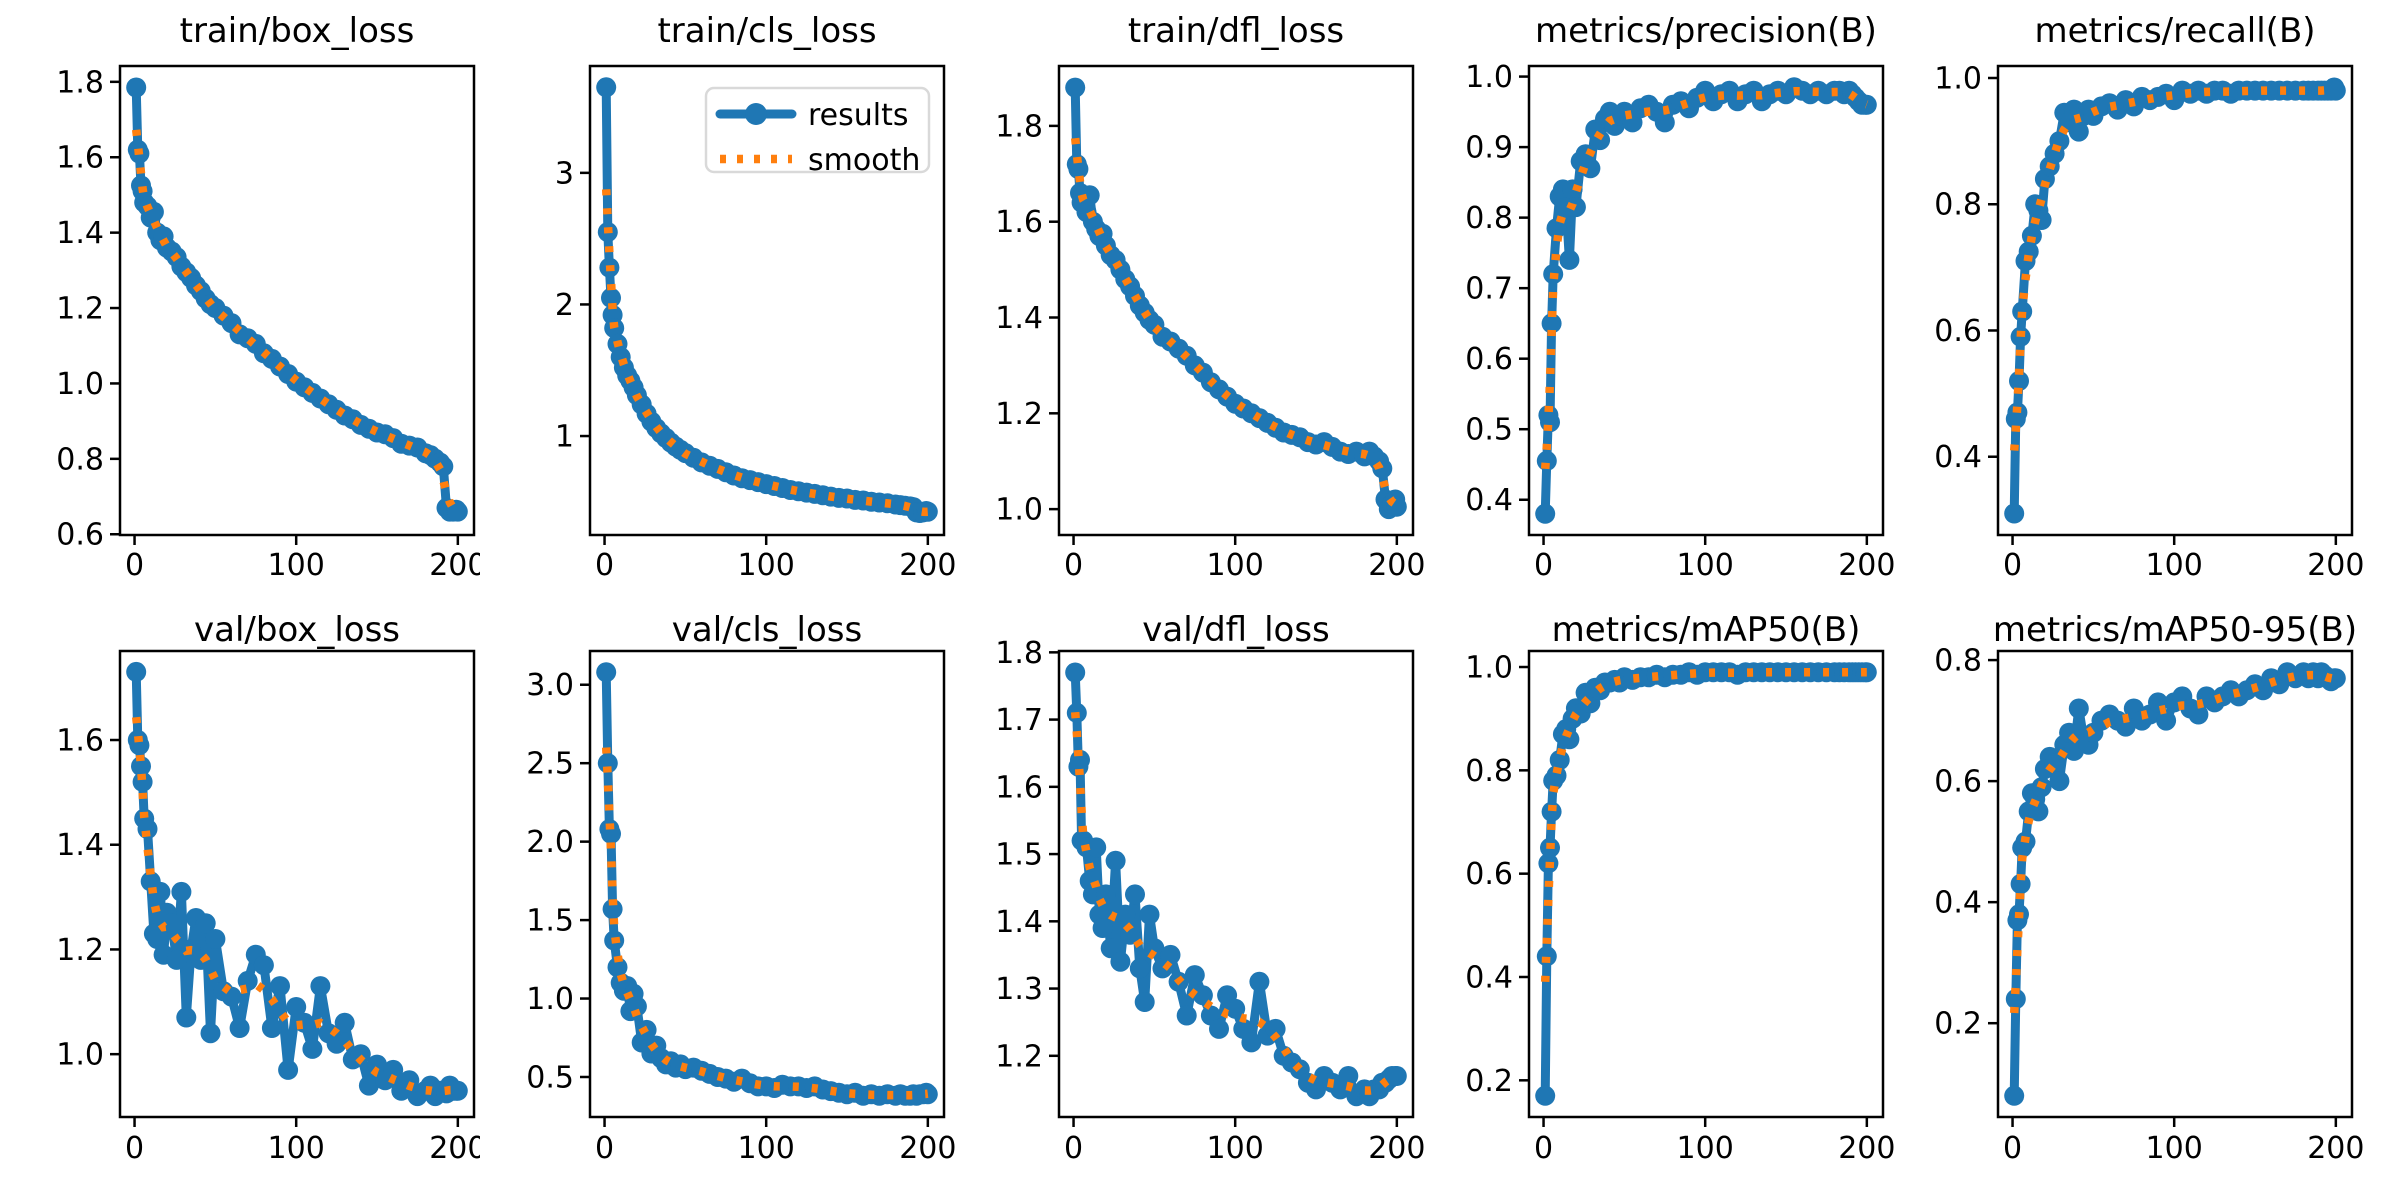 Image resolution: width=2400 pixels, height=1200 pixels. I want to click on y-tick-label: 1.5, so click(1019, 855).